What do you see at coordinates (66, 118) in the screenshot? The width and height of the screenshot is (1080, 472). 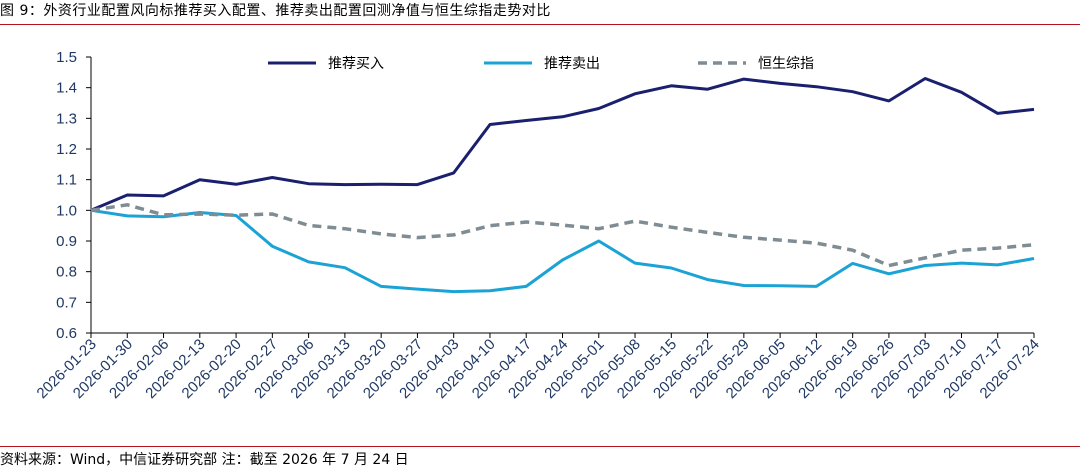 I see `y-tick-label: 1.3` at bounding box center [66, 118].